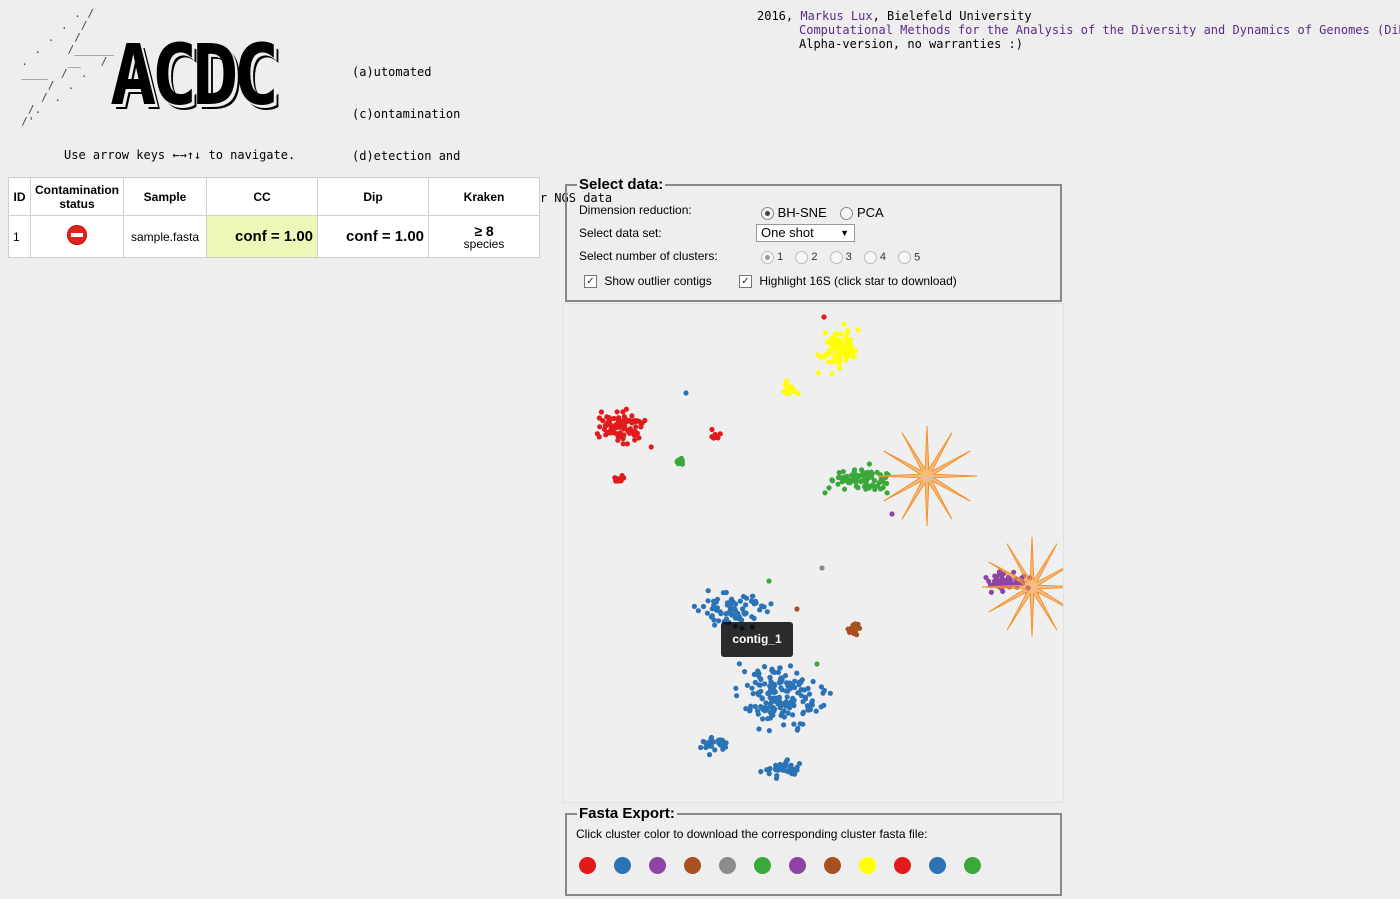 The image size is (1400, 899). What do you see at coordinates (484, 236) in the screenshot?
I see `cell-kraken: ≥ 8 species` at bounding box center [484, 236].